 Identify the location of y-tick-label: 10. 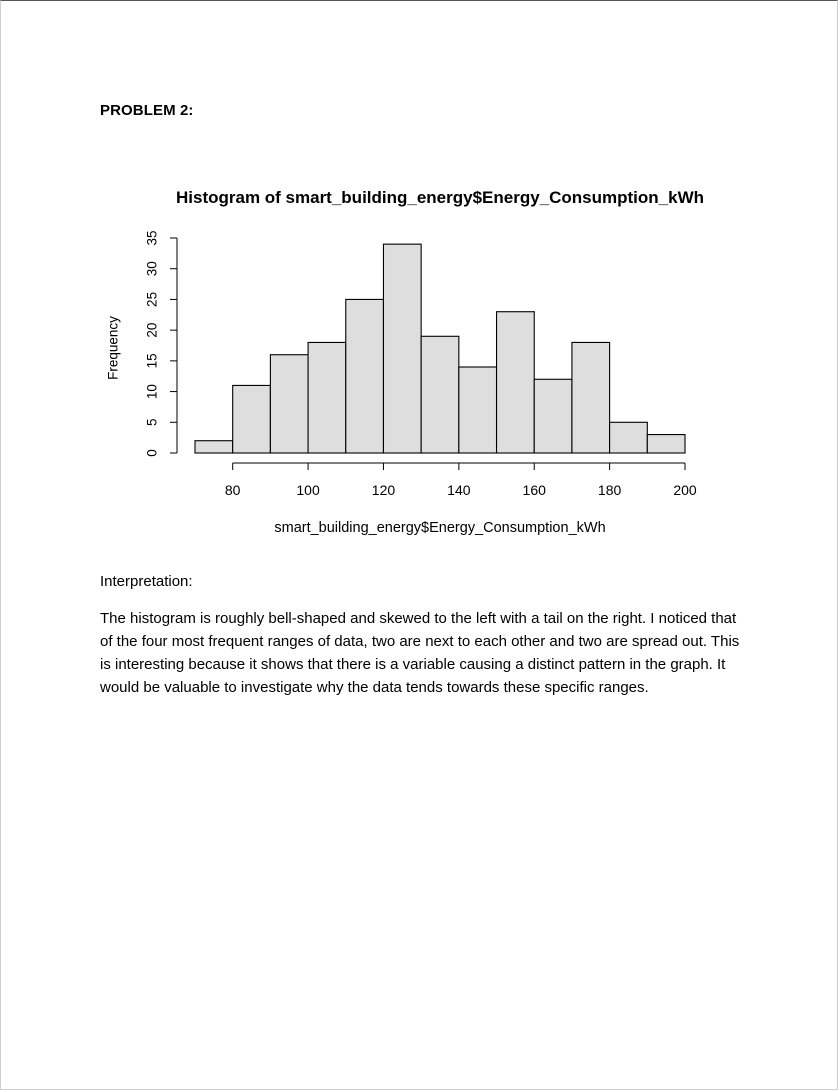
(152, 391).